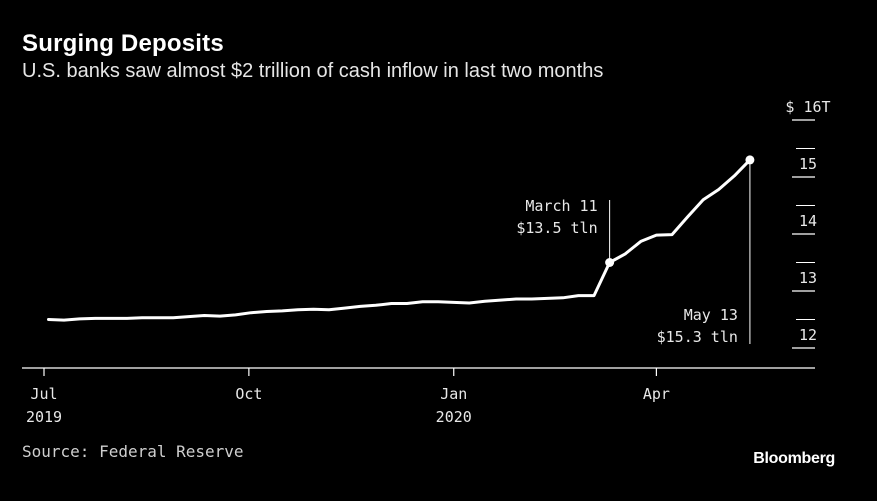 Image resolution: width=877 pixels, height=501 pixels. What do you see at coordinates (635, 250) in the screenshot?
I see `annotations: March 11 $13.5 tln May 13 $15.3 tln` at bounding box center [635, 250].